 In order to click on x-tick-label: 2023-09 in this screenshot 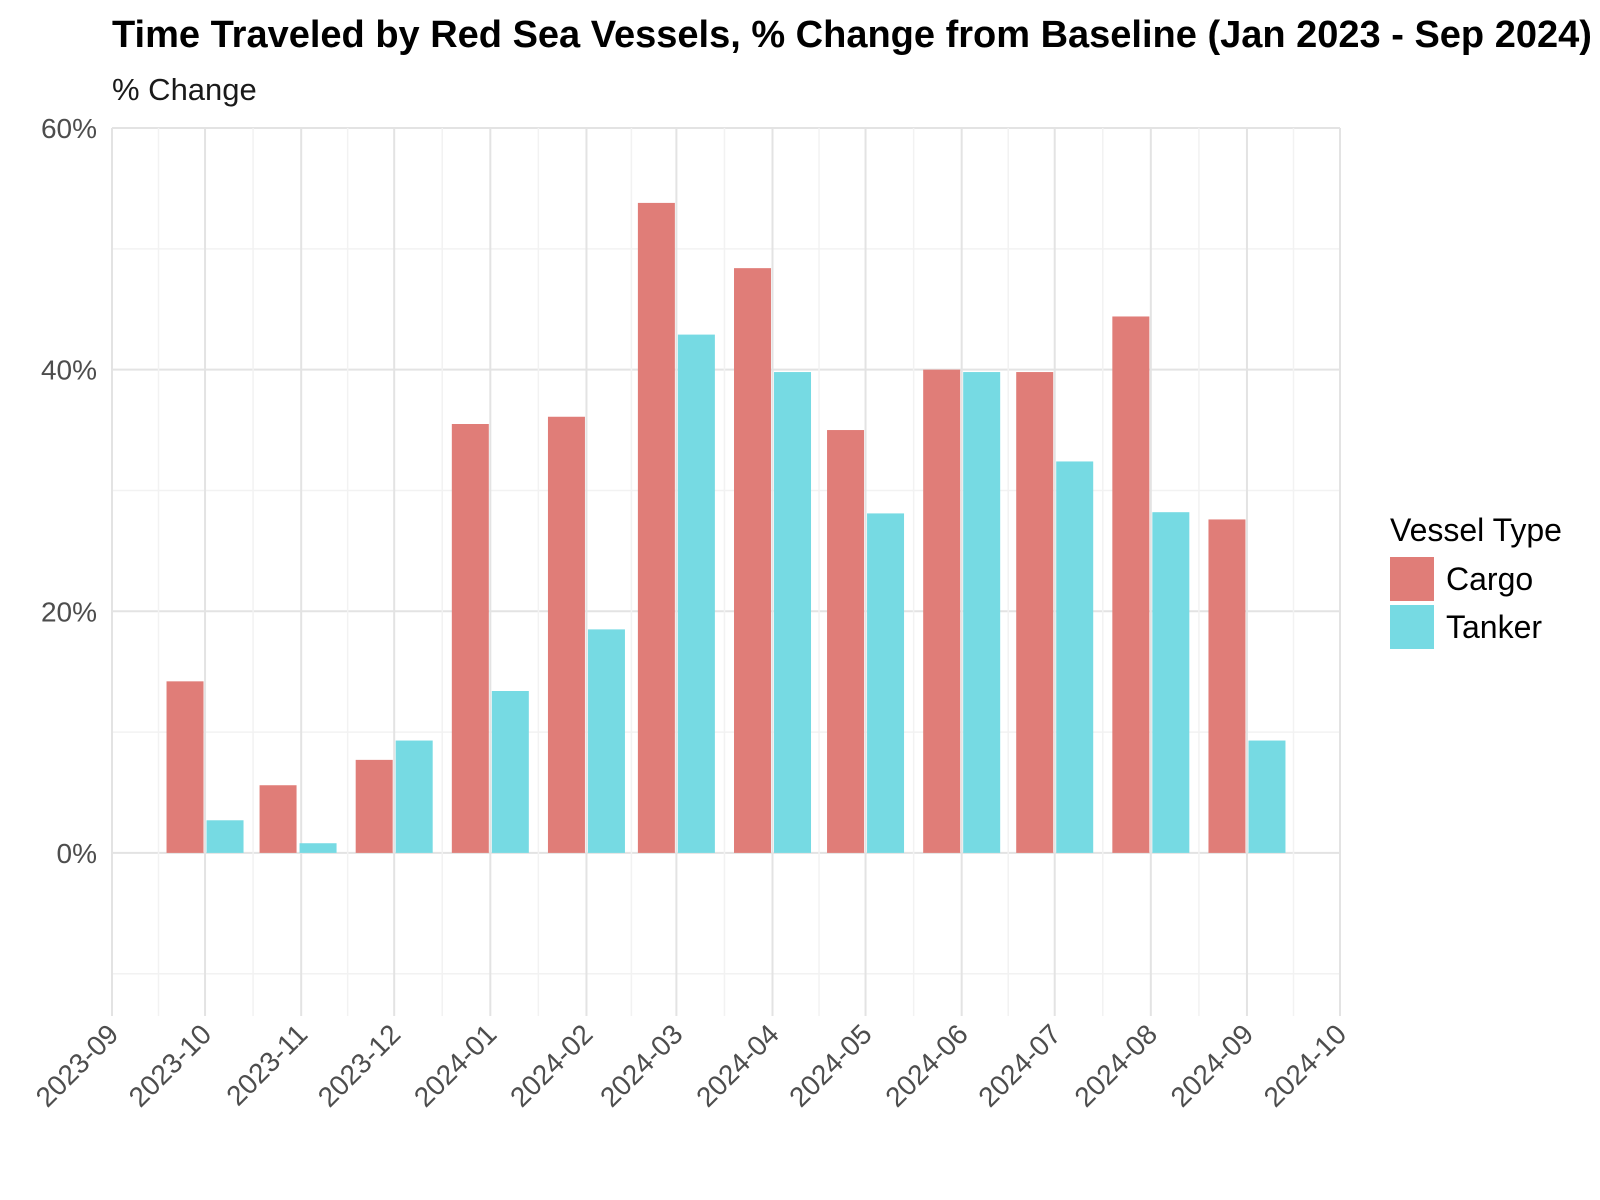, I will do `click(77, 1065)`.